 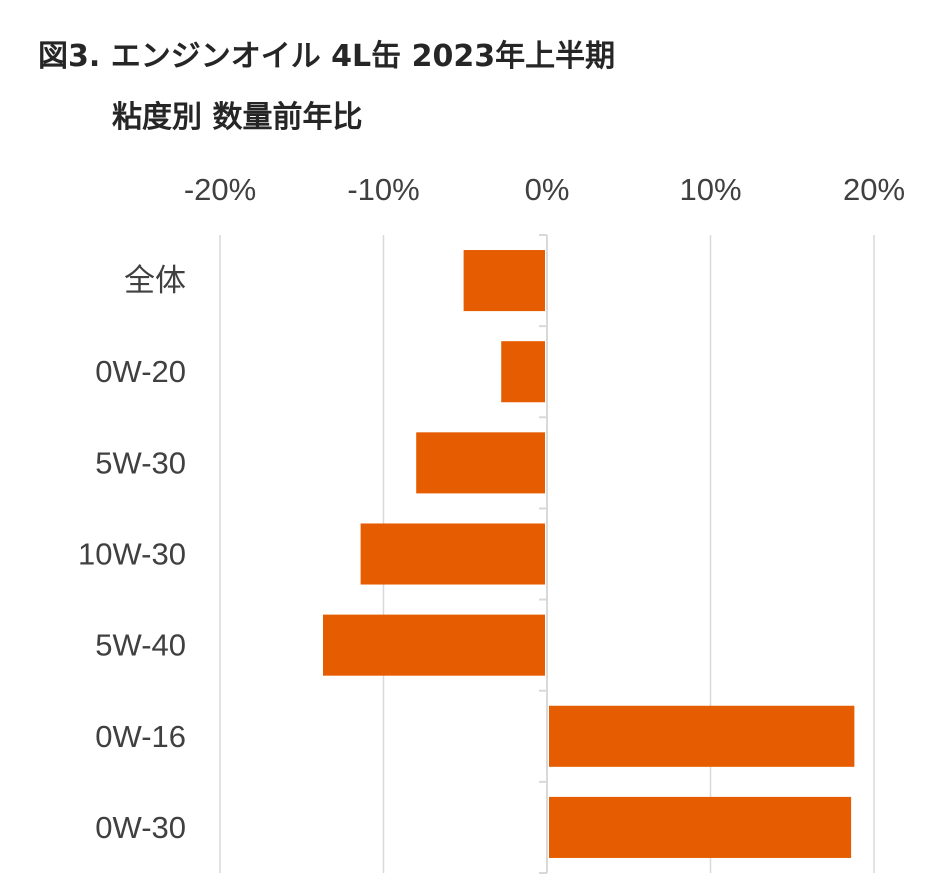 I want to click on category-label: 0W-20, so click(x=140, y=371).